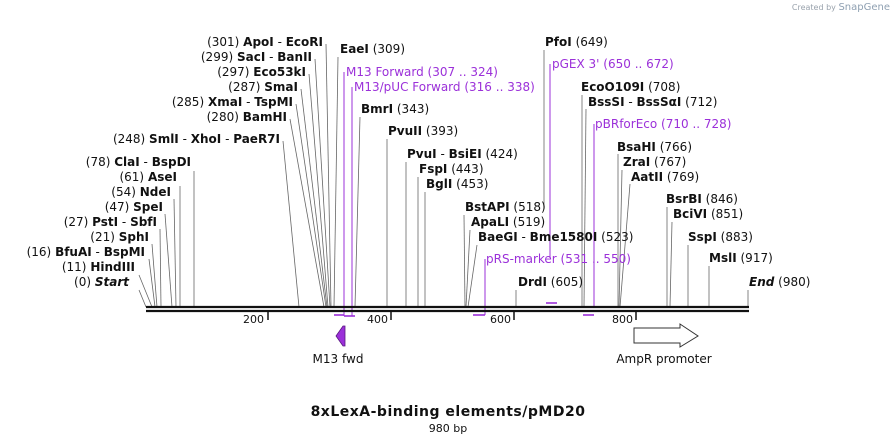 Image resolution: width=896 pixels, height=445 pixels. What do you see at coordinates (457, 184) in the screenshot?
I see `site-label-bgli: BglI (453)` at bounding box center [457, 184].